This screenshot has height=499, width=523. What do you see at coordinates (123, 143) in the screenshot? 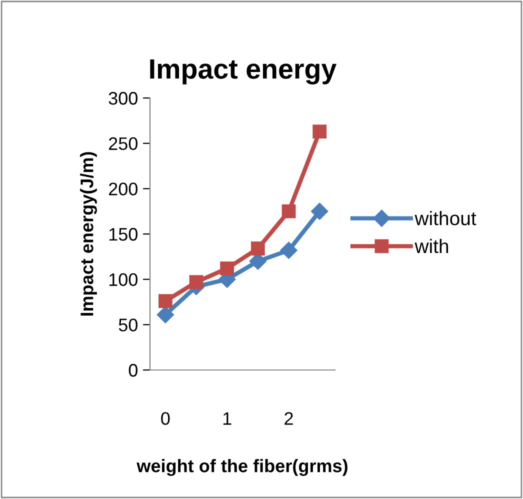
I see `y-tick-label: 250` at bounding box center [123, 143].